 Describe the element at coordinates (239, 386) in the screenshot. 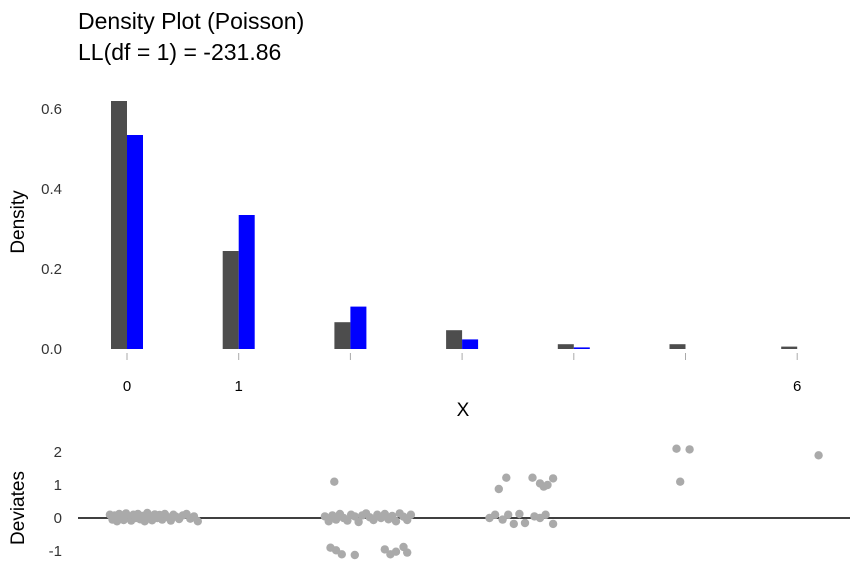

I see `x-tick-label: 1` at that location.